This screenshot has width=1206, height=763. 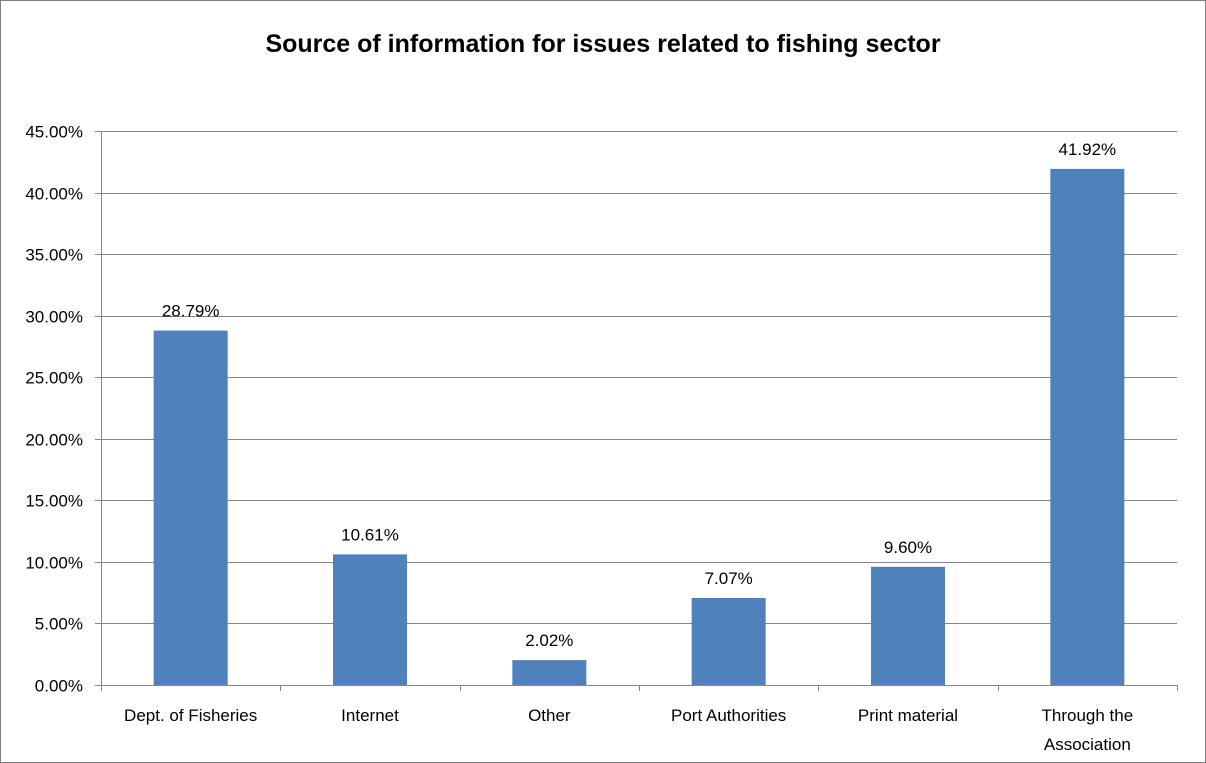 I want to click on x-category-label: Print material, so click(x=908, y=715).